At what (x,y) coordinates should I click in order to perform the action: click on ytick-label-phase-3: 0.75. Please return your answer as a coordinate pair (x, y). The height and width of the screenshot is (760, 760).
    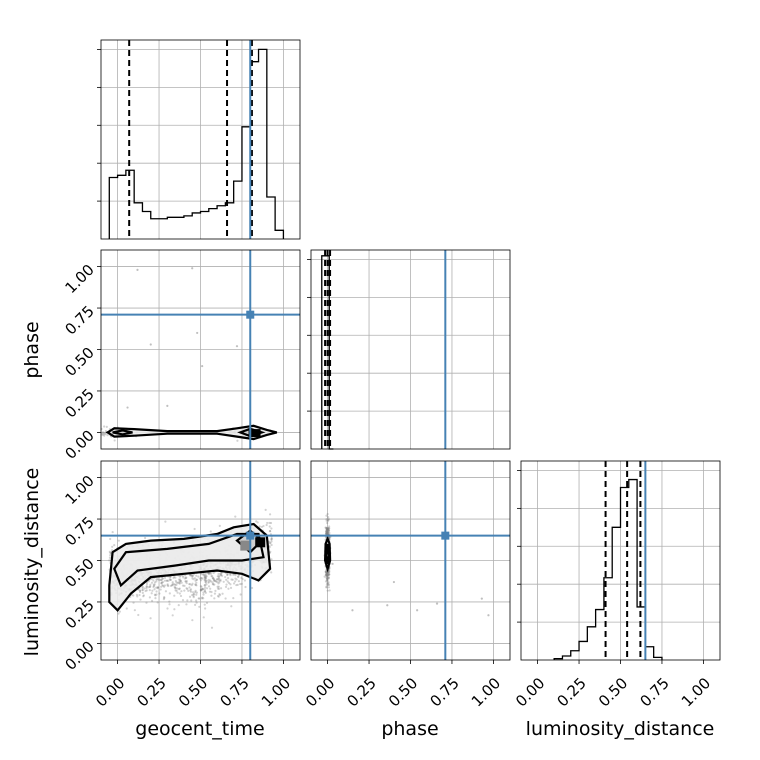
    Looking at the image, I should click on (79, 320).